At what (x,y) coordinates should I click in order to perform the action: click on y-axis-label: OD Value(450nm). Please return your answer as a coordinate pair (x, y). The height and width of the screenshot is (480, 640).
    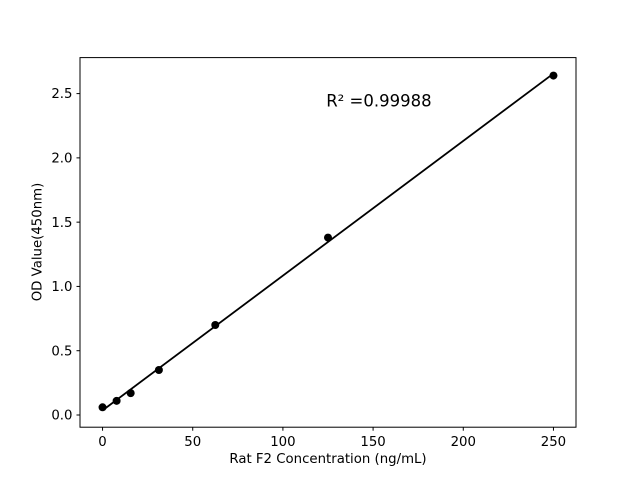
    Looking at the image, I should click on (38, 242).